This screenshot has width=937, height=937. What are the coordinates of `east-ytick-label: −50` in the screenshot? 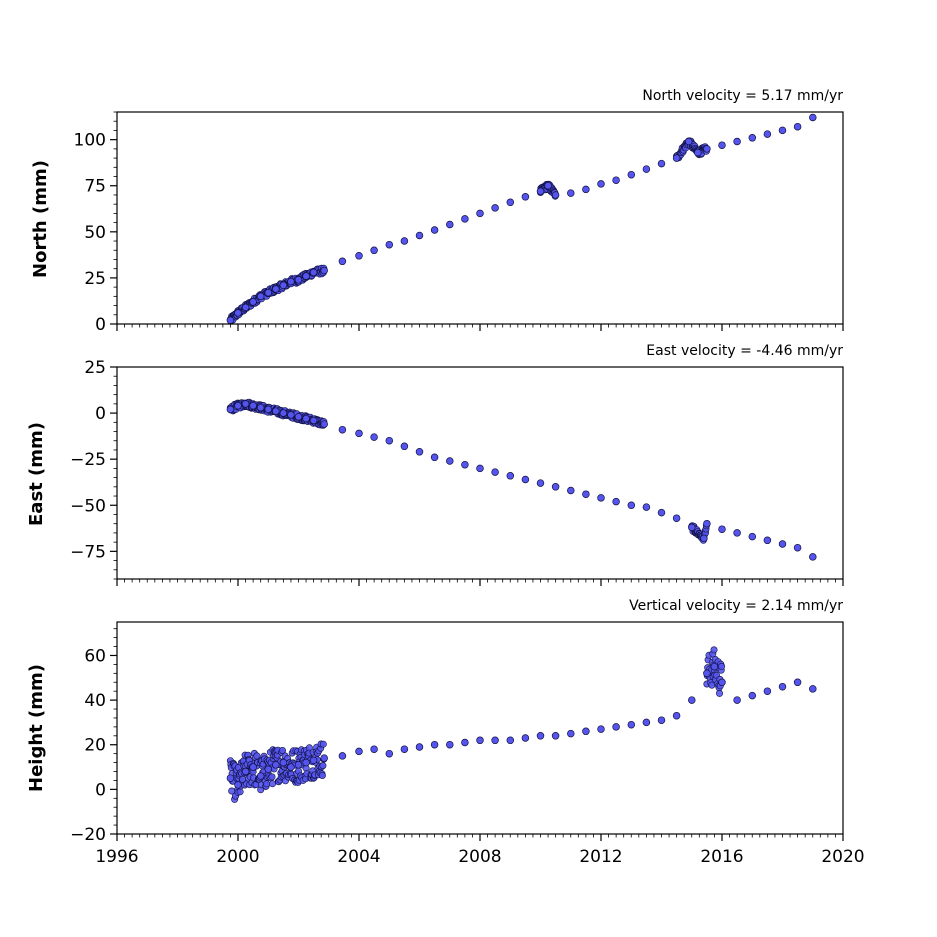 It's located at (88, 506).